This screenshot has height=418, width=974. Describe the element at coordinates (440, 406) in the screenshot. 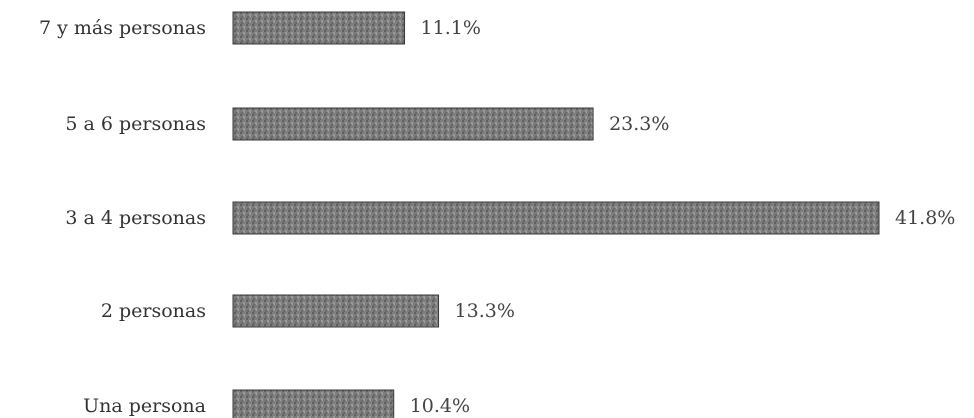

I see `value-label: 10.4%` at that location.